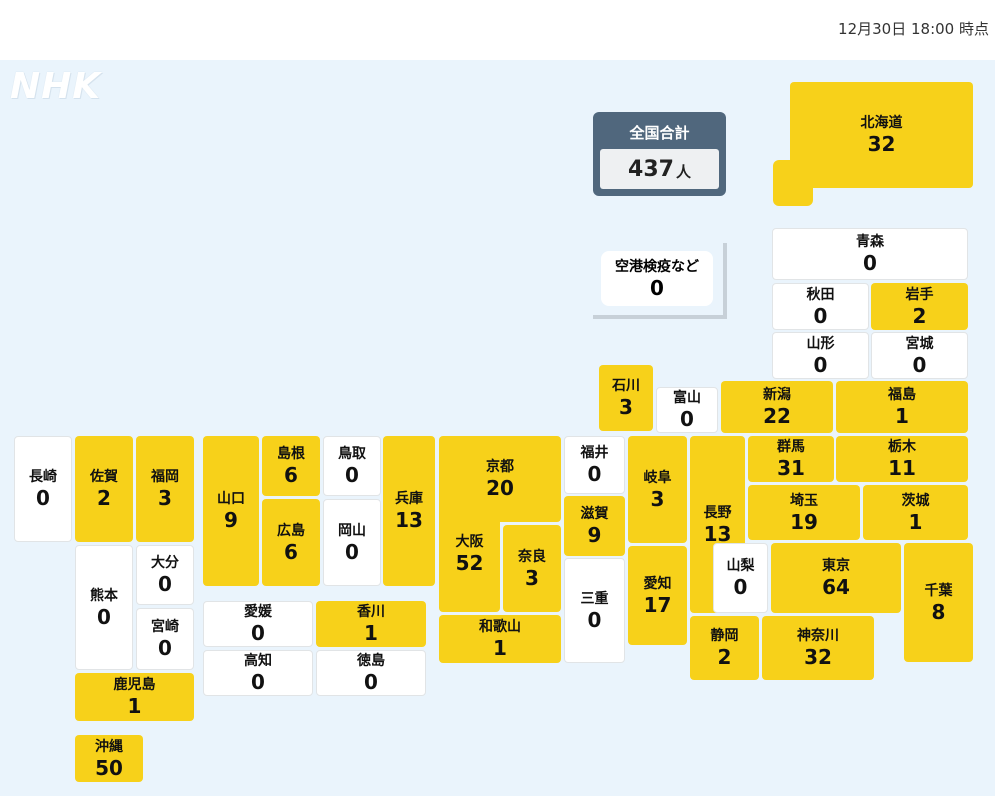 The height and width of the screenshot is (796, 995). What do you see at coordinates (371, 661) in the screenshot?
I see `prefecture-name: 徳島` at bounding box center [371, 661].